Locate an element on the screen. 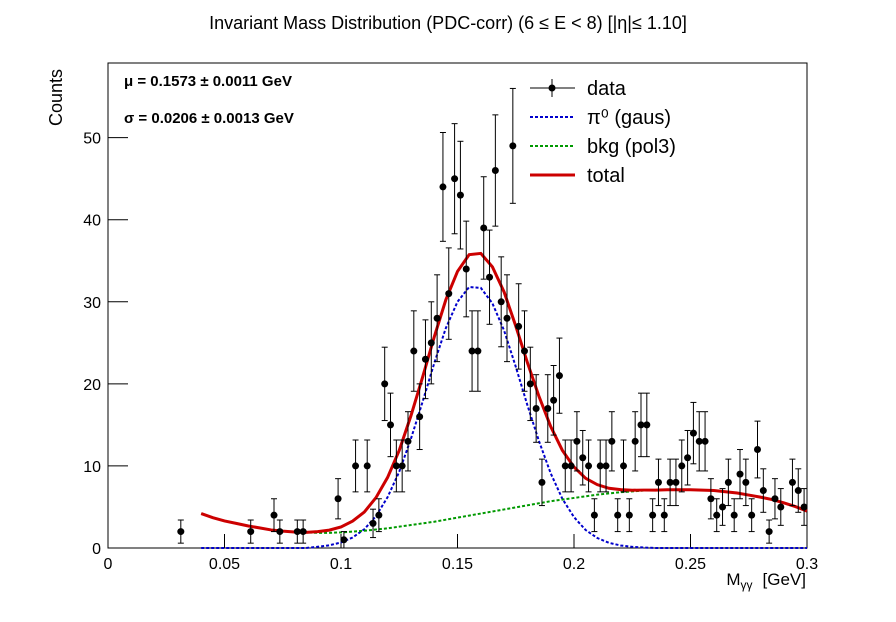 The height and width of the screenshot is (622, 896). legend-label: bkg (pol3) is located at coordinates (631, 147).